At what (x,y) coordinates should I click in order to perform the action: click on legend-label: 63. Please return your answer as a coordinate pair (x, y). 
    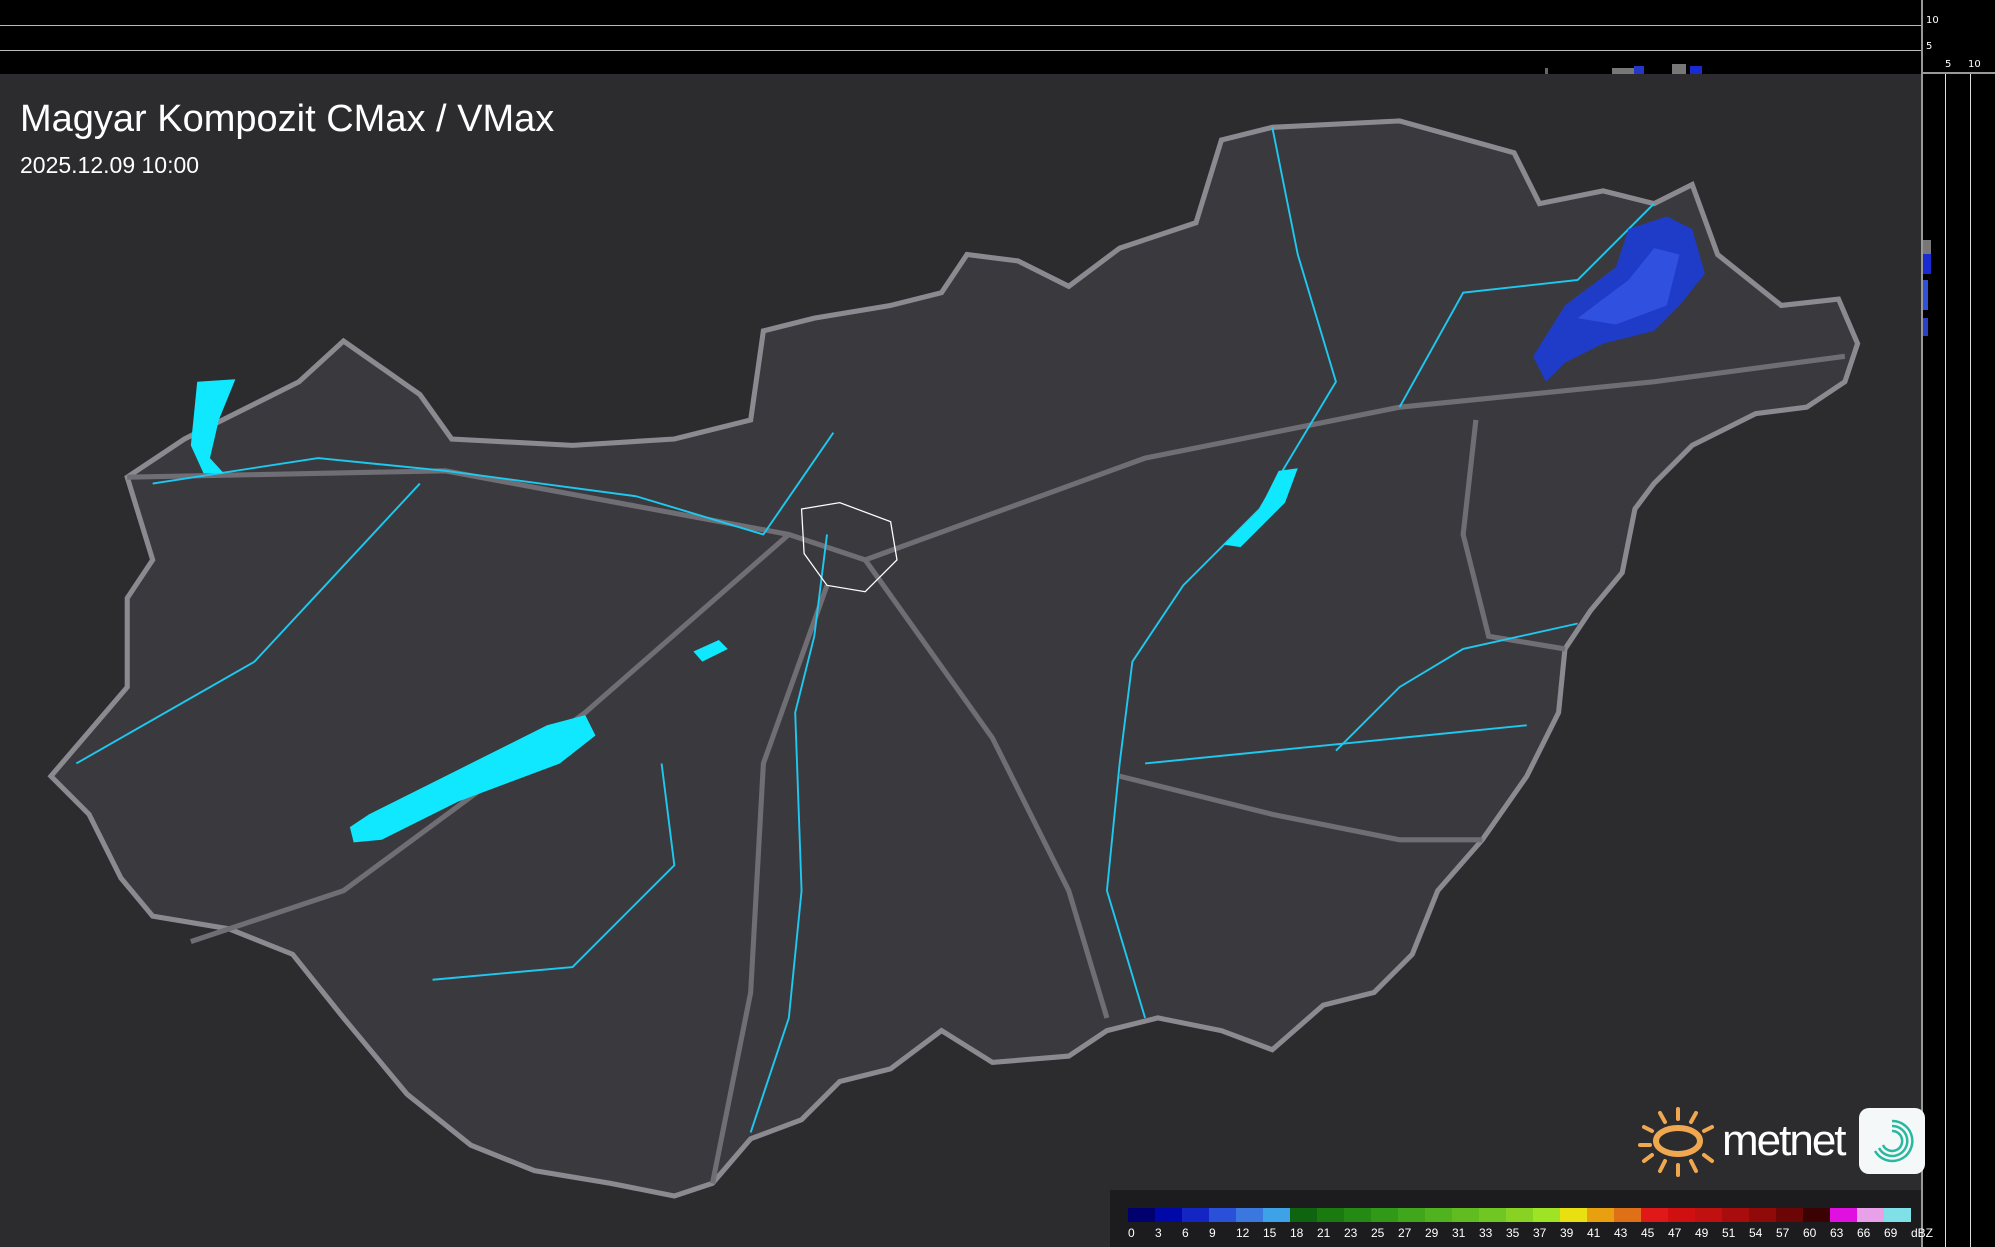
    Looking at the image, I should click on (1837, 1233).